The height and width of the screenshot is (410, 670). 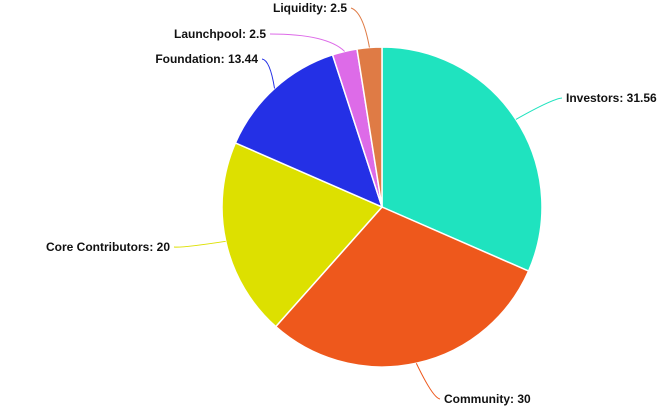 What do you see at coordinates (108, 247) in the screenshot?
I see `slice-label: Core Contributors: 20` at bounding box center [108, 247].